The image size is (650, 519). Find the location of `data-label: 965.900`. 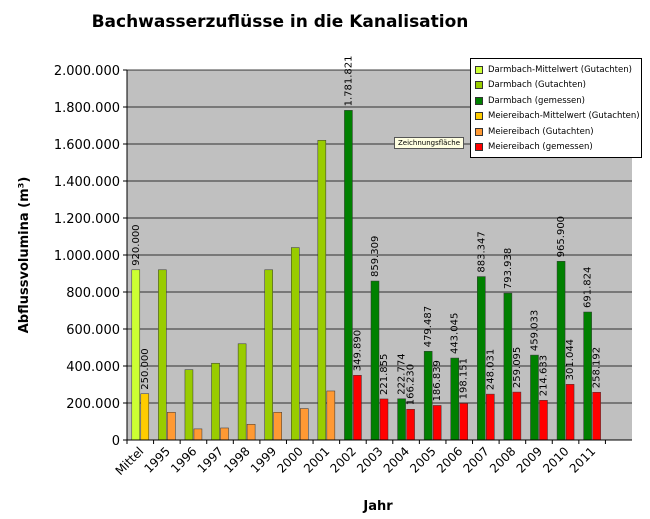

data-label: 965.900 is located at coordinates (561, 236).